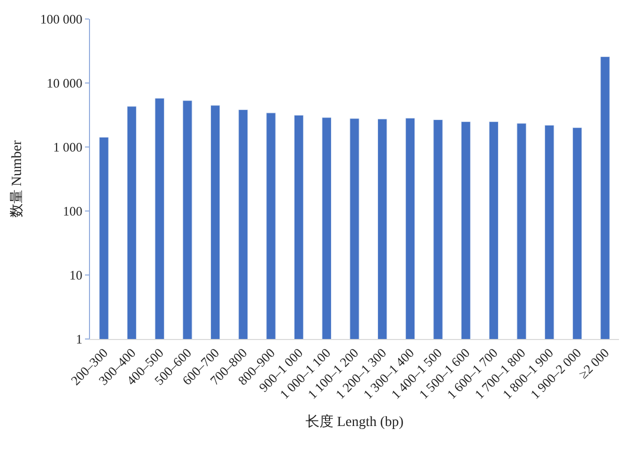 Image resolution: width=634 pixels, height=464 pixels. I want to click on x-axis-title: 长度 Length (bp), so click(355, 422).